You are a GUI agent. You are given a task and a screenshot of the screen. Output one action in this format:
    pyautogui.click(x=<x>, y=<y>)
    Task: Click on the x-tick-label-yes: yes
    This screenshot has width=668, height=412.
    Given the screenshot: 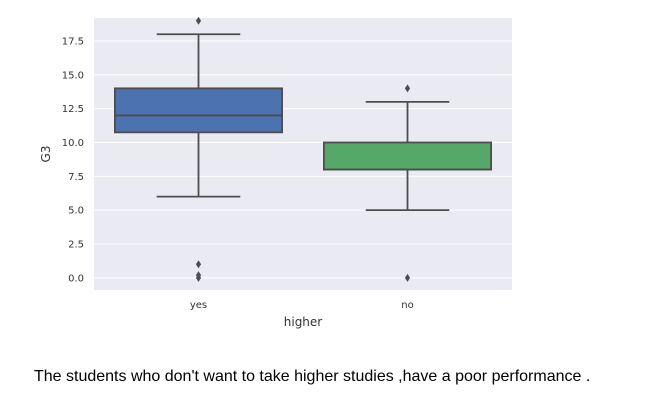 What is the action you would take?
    pyautogui.click(x=198, y=305)
    